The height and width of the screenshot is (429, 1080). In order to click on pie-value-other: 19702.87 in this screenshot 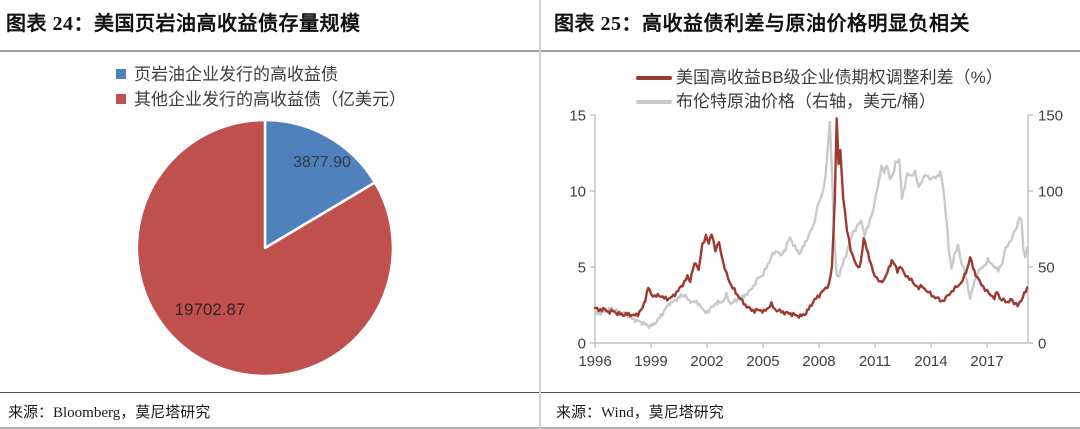, I will do `click(210, 309)`.